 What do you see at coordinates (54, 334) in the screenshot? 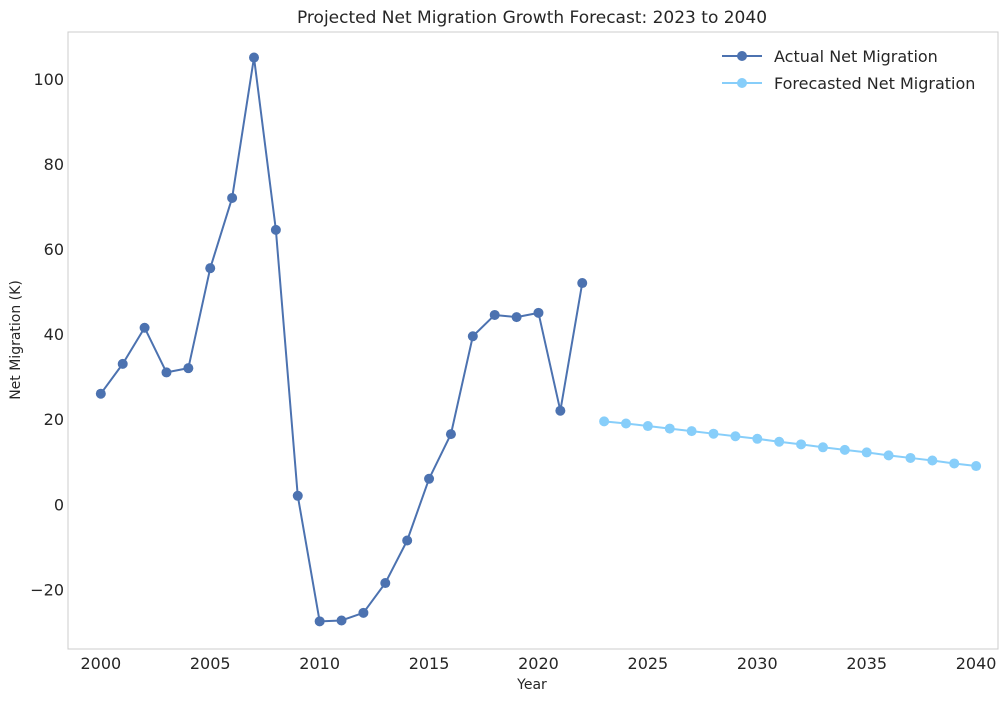
I see `y-tick-label: 40` at bounding box center [54, 334].